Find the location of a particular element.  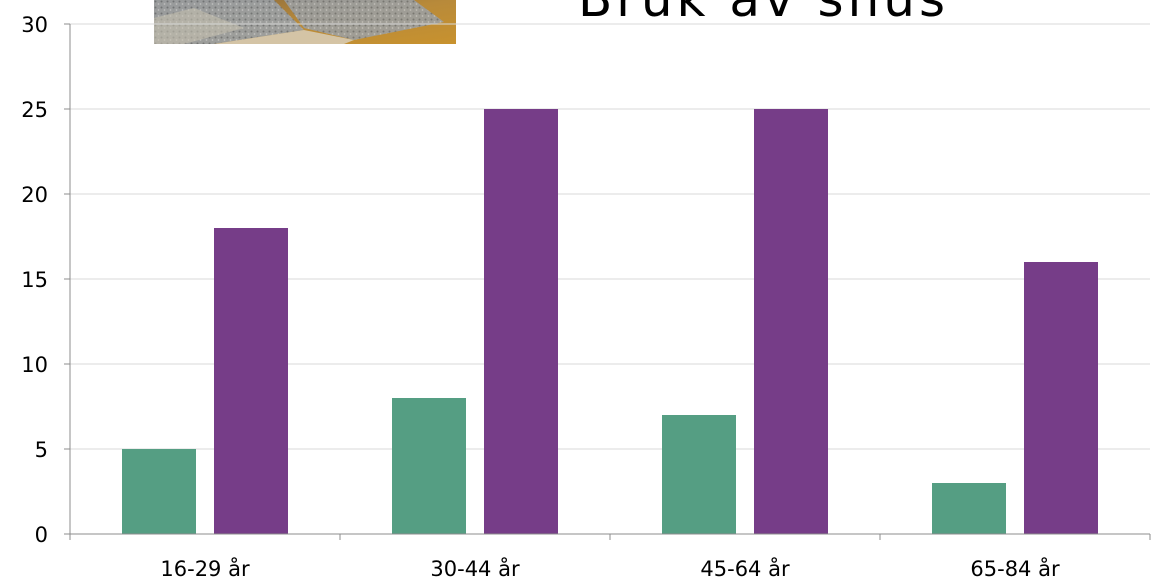

snus-photo is located at coordinates (305, 22).